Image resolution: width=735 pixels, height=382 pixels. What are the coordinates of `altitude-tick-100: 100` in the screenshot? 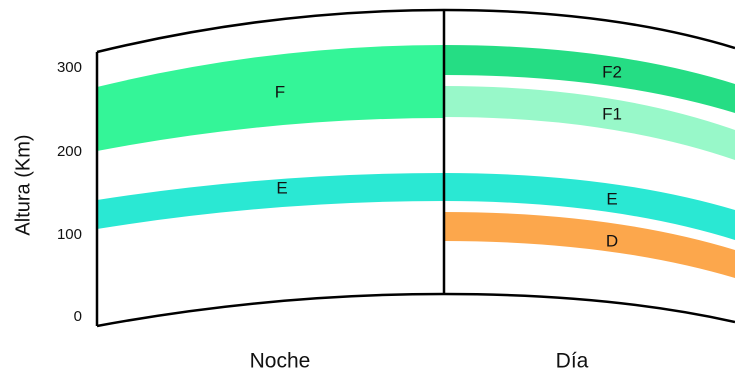 It's located at (69, 234).